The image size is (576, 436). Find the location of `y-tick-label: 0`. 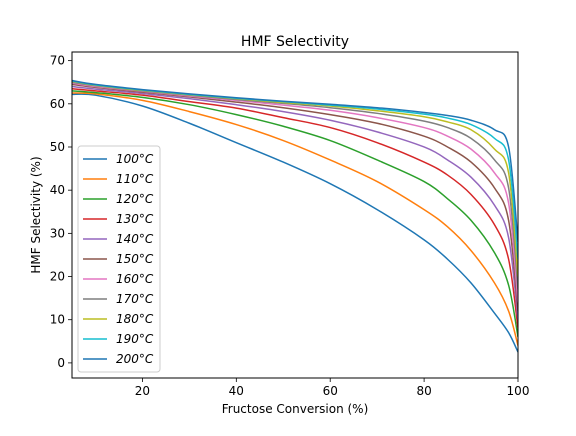

y-tick-label: 0 is located at coordinates (61, 363).